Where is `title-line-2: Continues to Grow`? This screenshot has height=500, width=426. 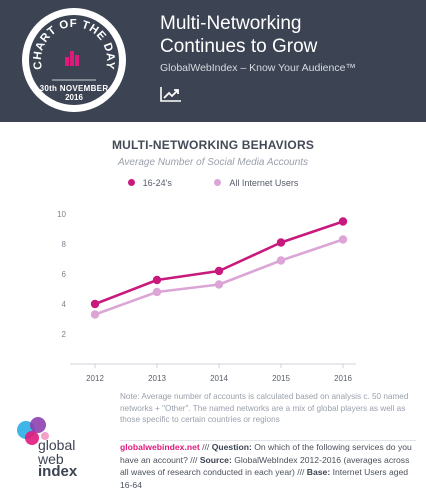
title-line-2: Continues to Grow is located at coordinates (239, 46).